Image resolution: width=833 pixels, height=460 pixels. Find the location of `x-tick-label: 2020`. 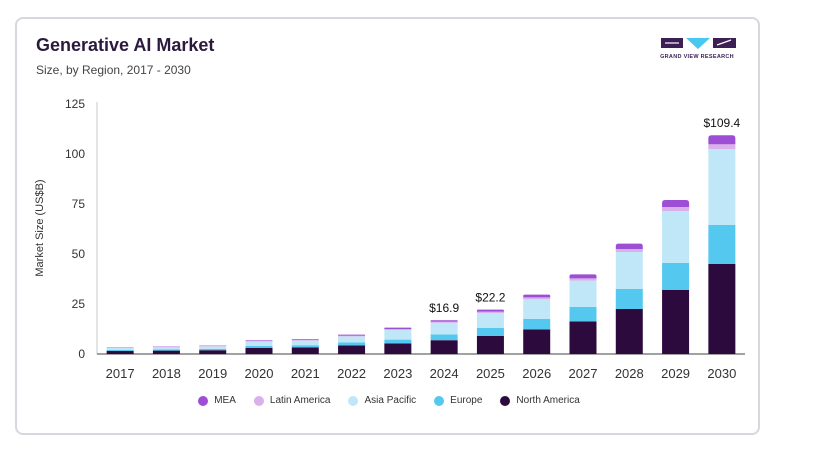

x-tick-label: 2020 is located at coordinates (259, 373).